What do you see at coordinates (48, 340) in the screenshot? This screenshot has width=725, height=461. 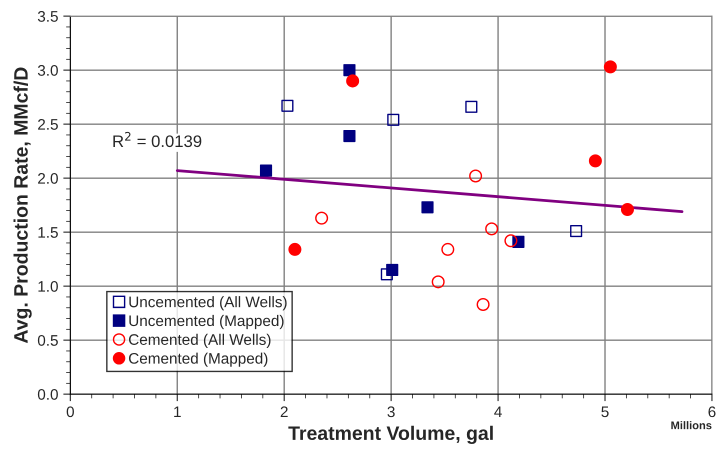 I see `y-tick-label: 0.5` at bounding box center [48, 340].